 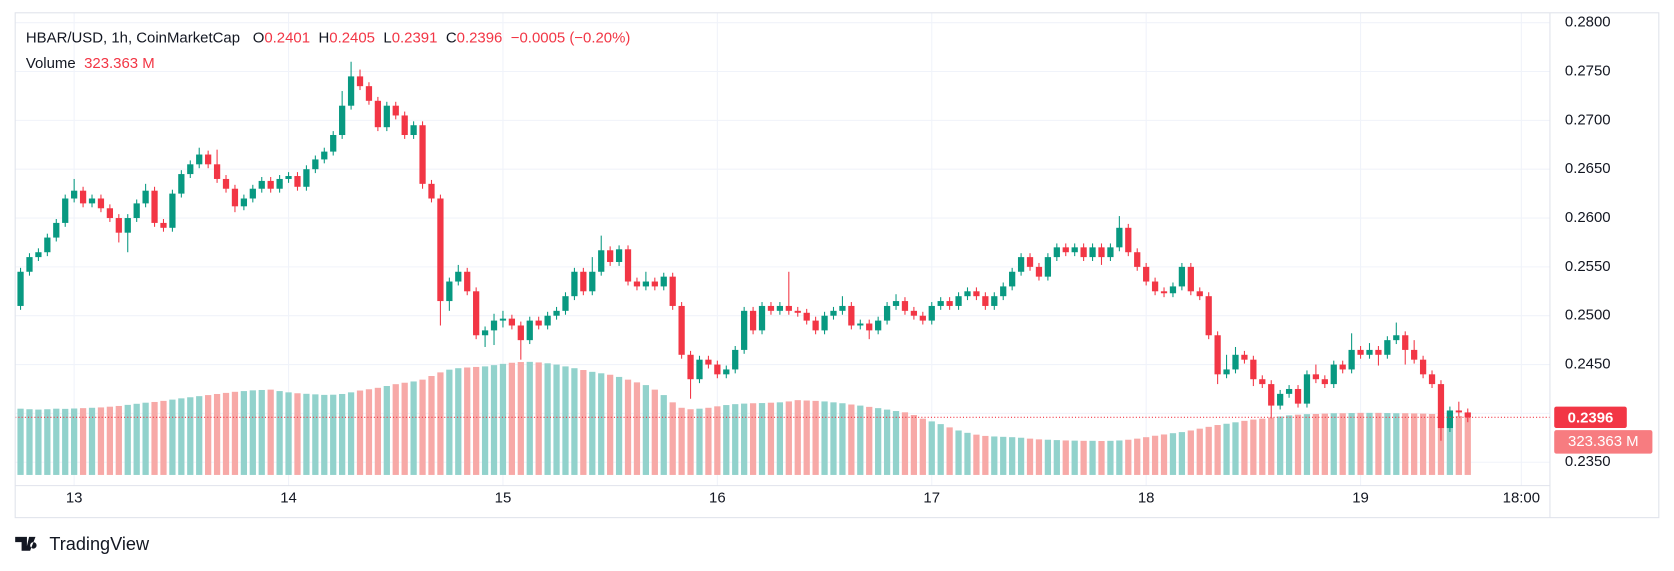 What do you see at coordinates (451, 37) in the screenshot?
I see `legend-close-key: C` at bounding box center [451, 37].